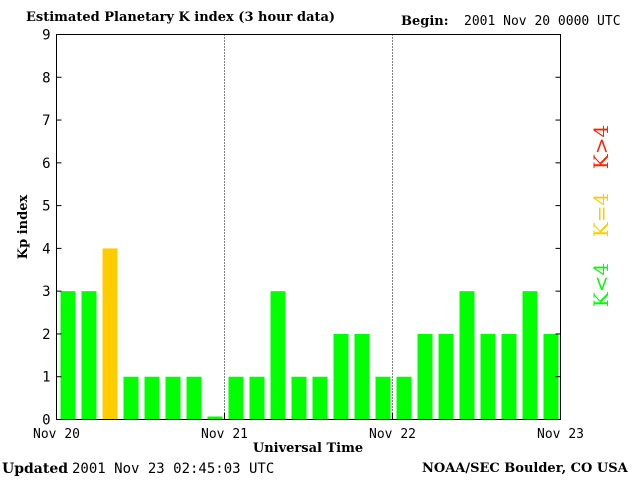  What do you see at coordinates (46, 78) in the screenshot?
I see `y-tick-label: 8` at bounding box center [46, 78].